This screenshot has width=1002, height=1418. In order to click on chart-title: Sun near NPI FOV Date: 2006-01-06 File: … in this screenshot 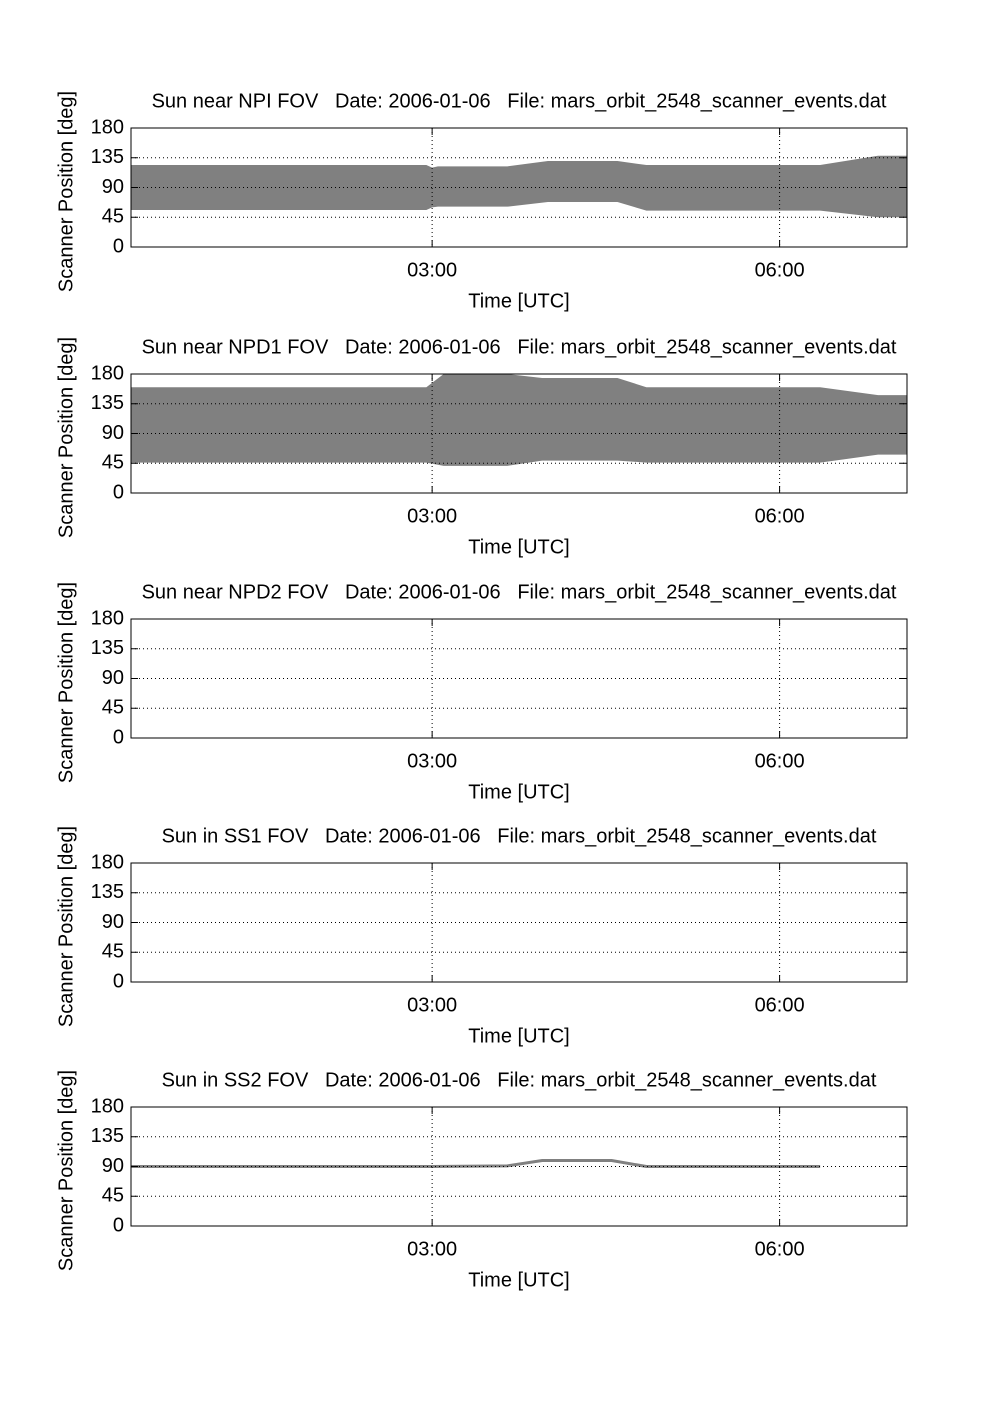, I will do `click(519, 101)`.